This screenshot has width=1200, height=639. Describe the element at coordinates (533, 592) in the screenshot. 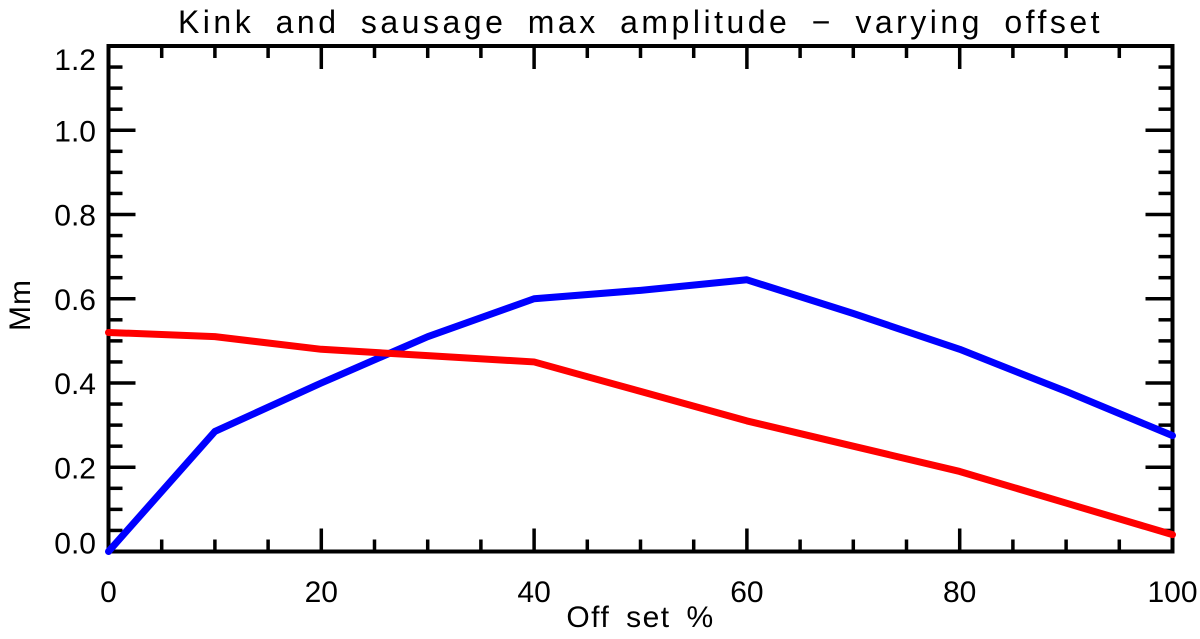

I see `x-tick-label: 40` at that location.